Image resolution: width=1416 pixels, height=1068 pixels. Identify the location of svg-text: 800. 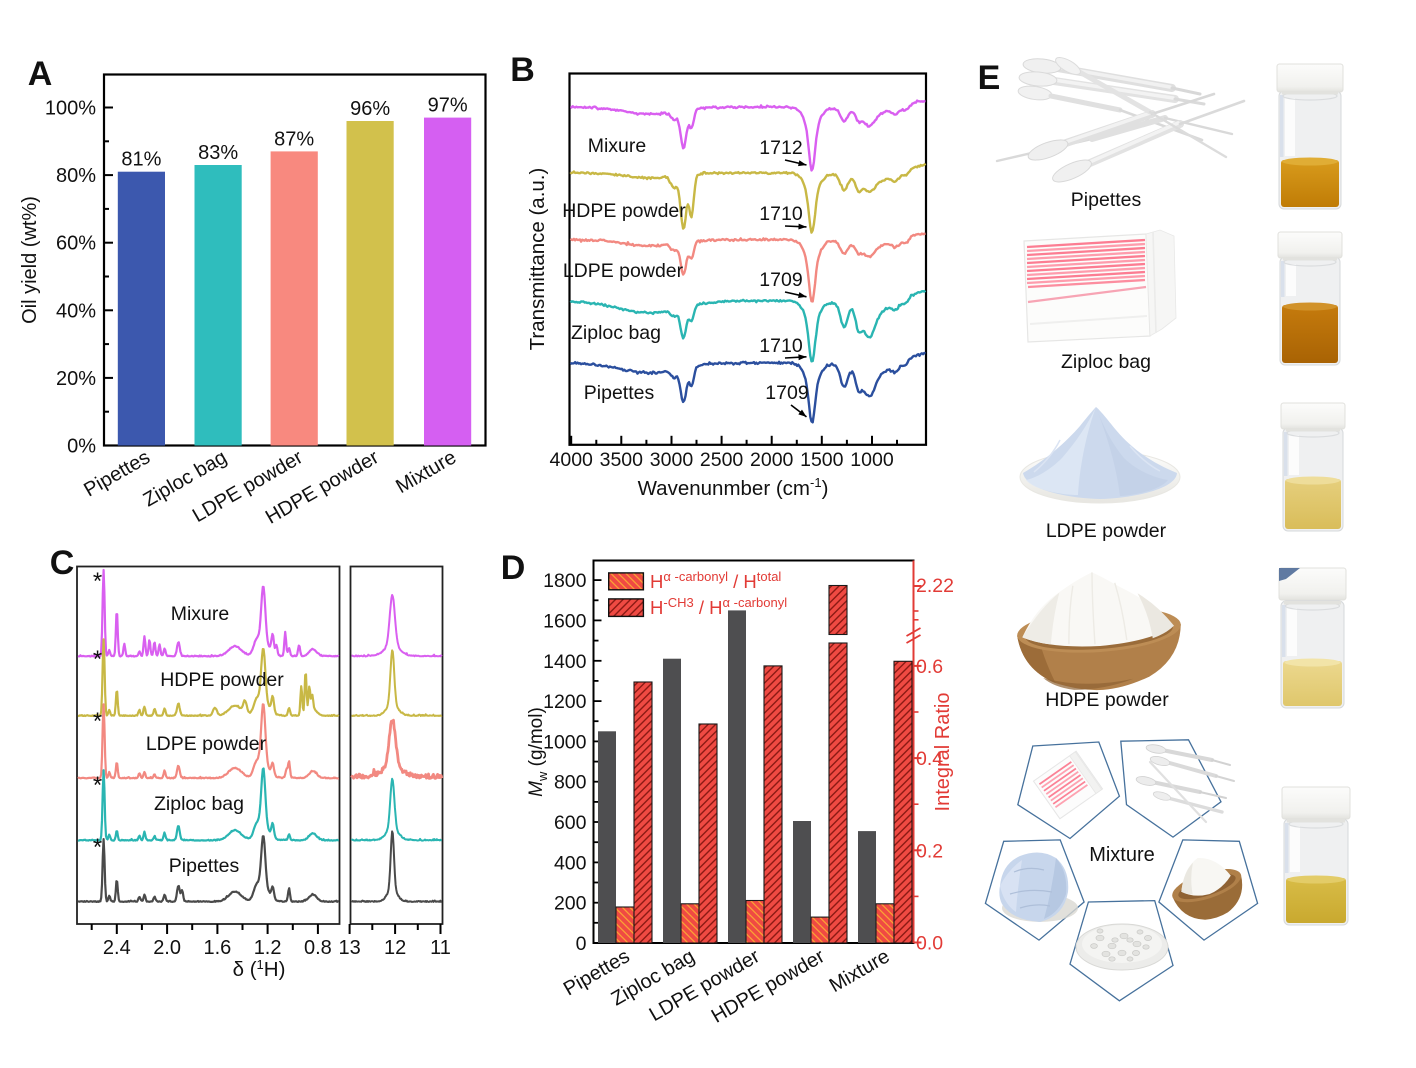
(570, 783).